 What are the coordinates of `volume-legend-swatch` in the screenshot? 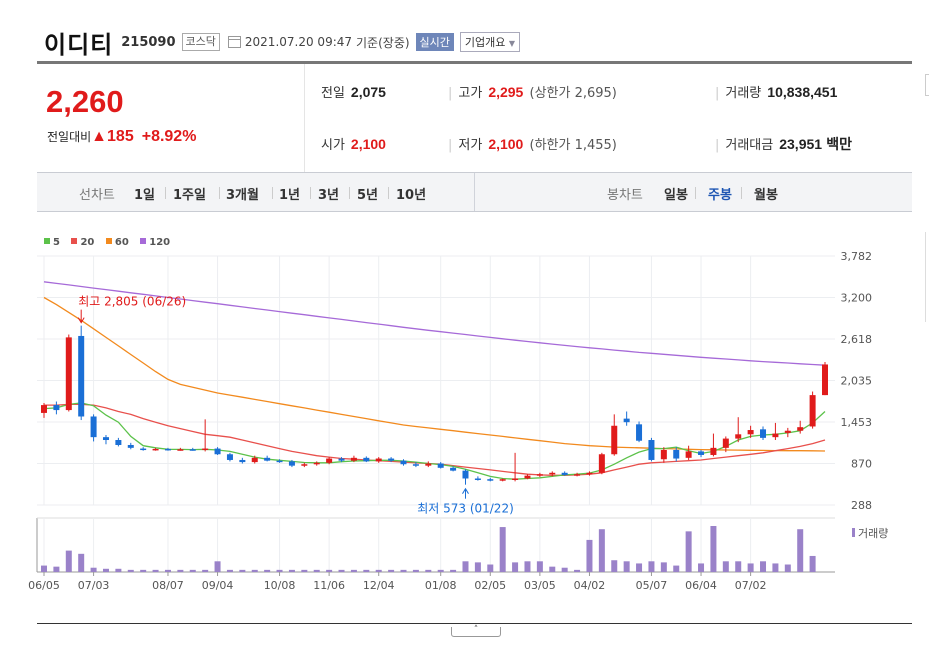 It's located at (853, 532).